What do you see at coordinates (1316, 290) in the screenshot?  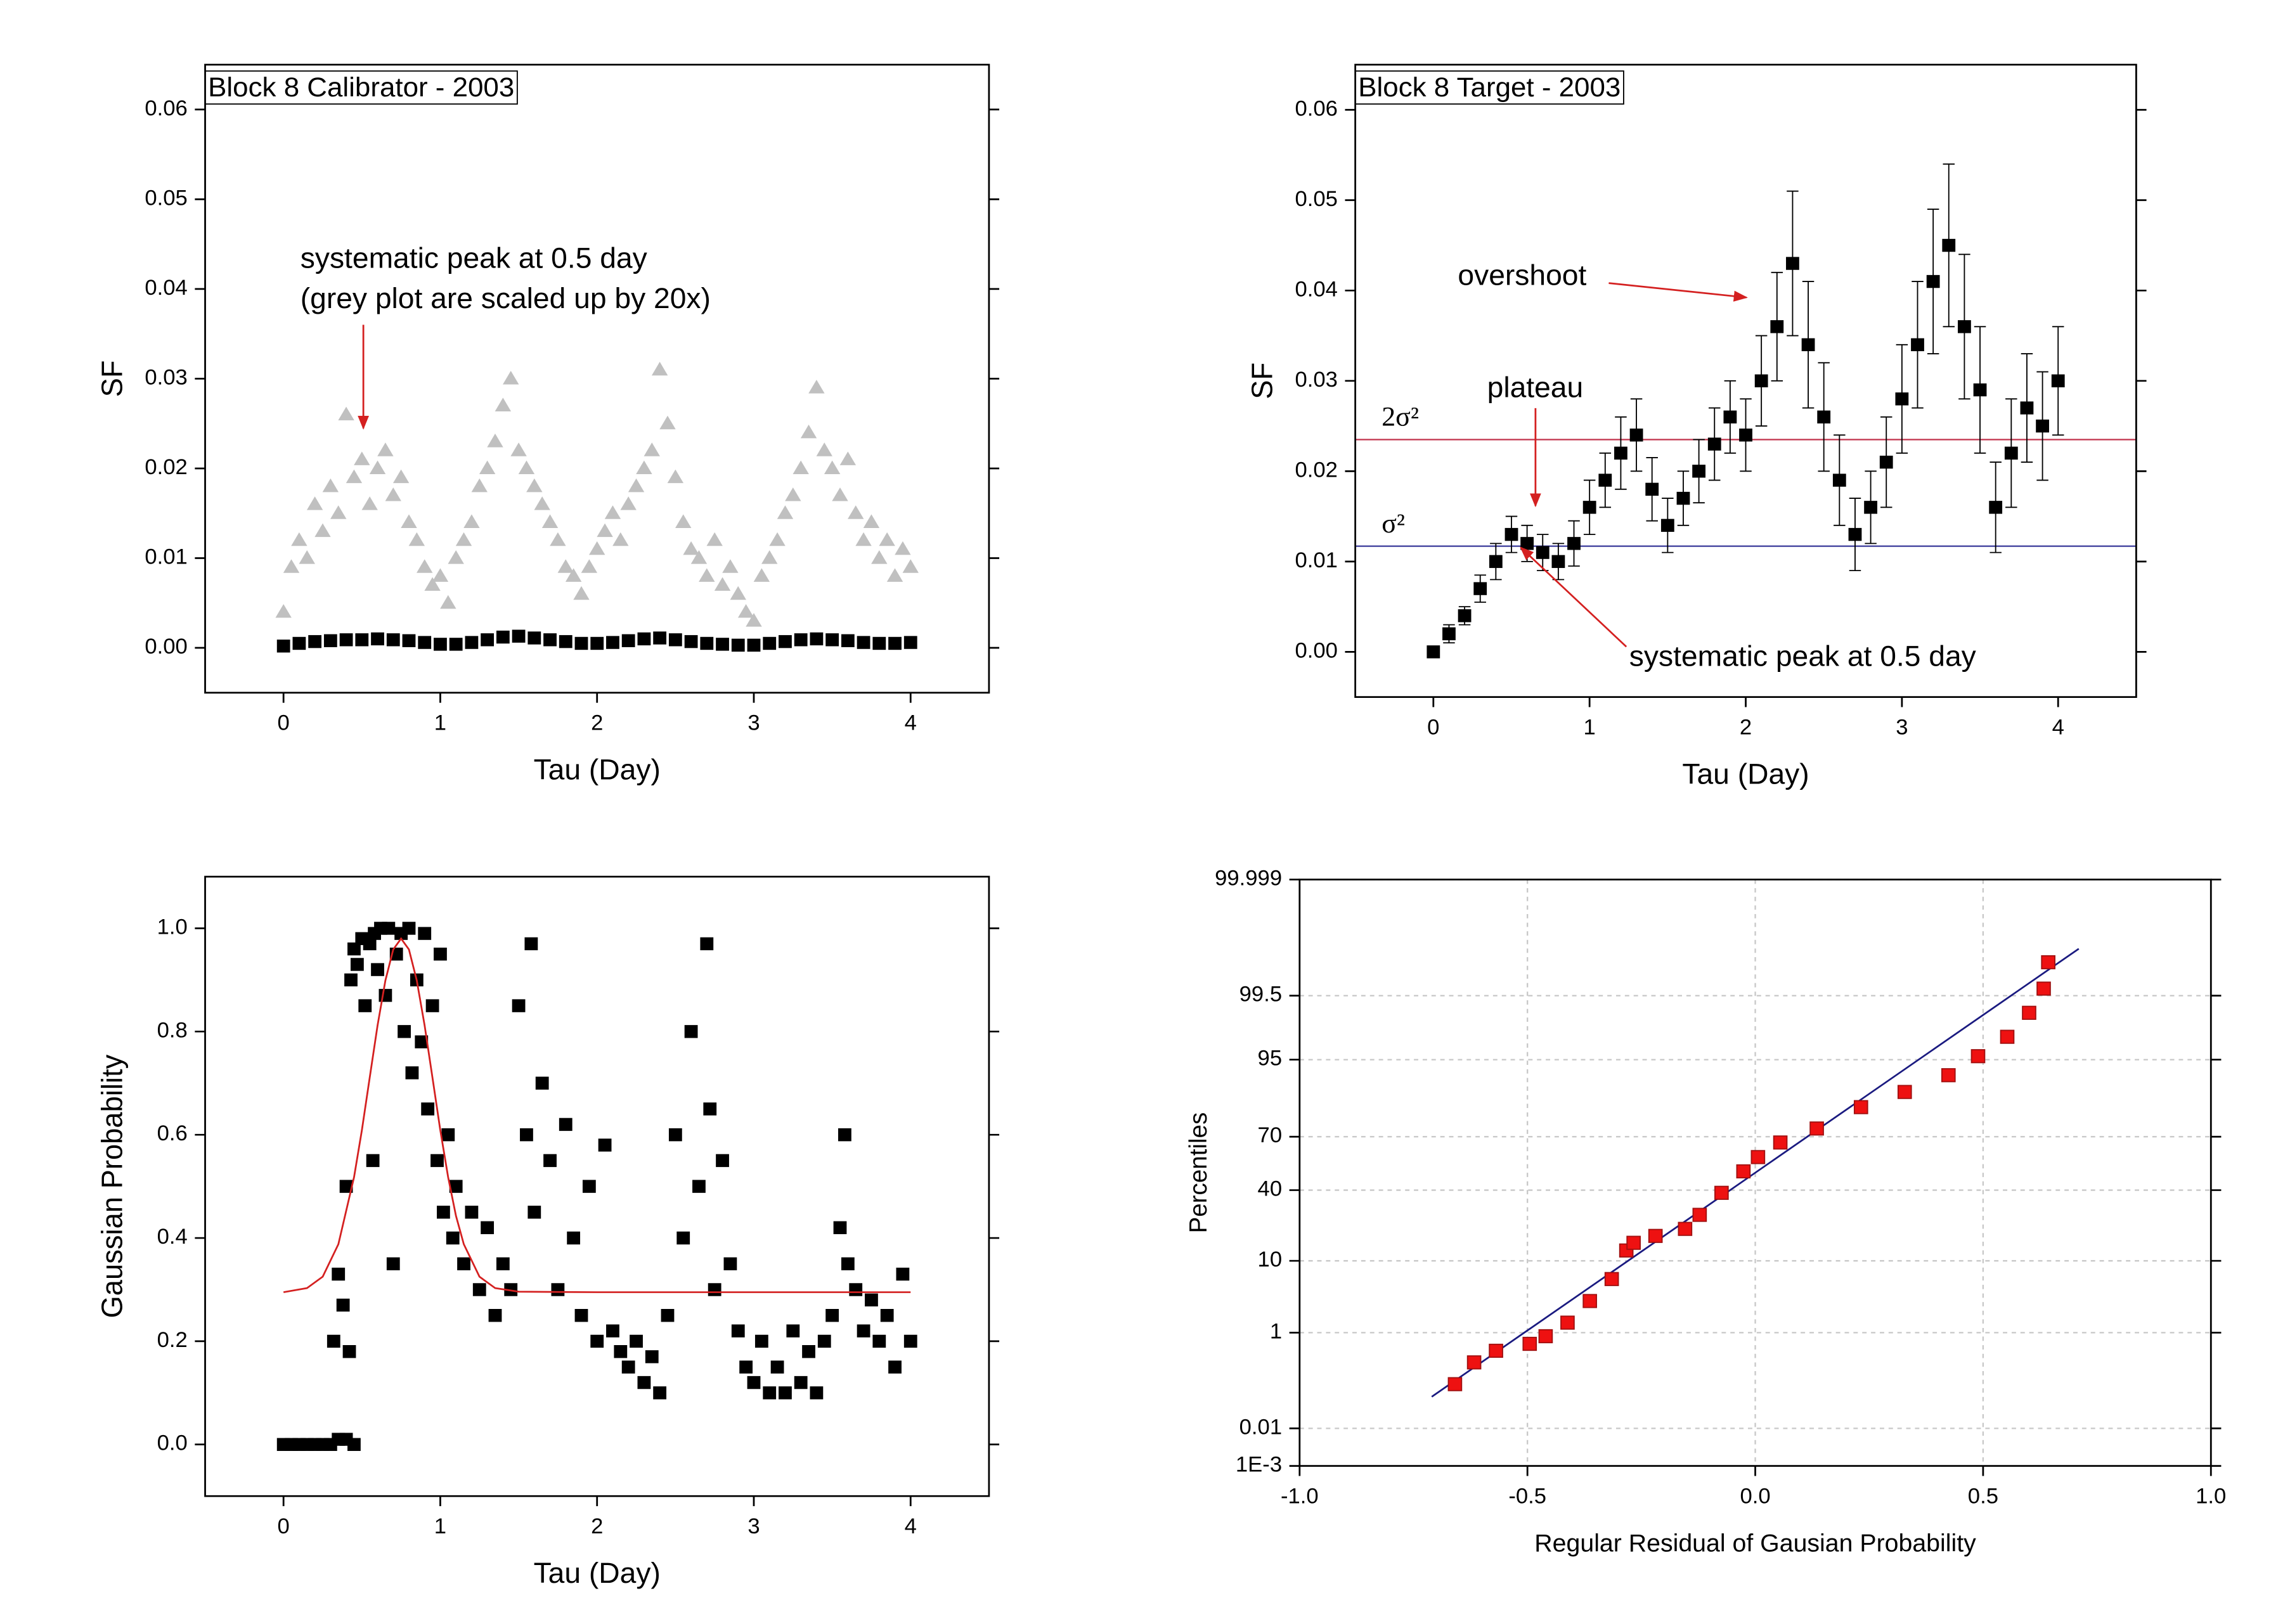 I see `y-tick-label: 0.04` at bounding box center [1316, 290].